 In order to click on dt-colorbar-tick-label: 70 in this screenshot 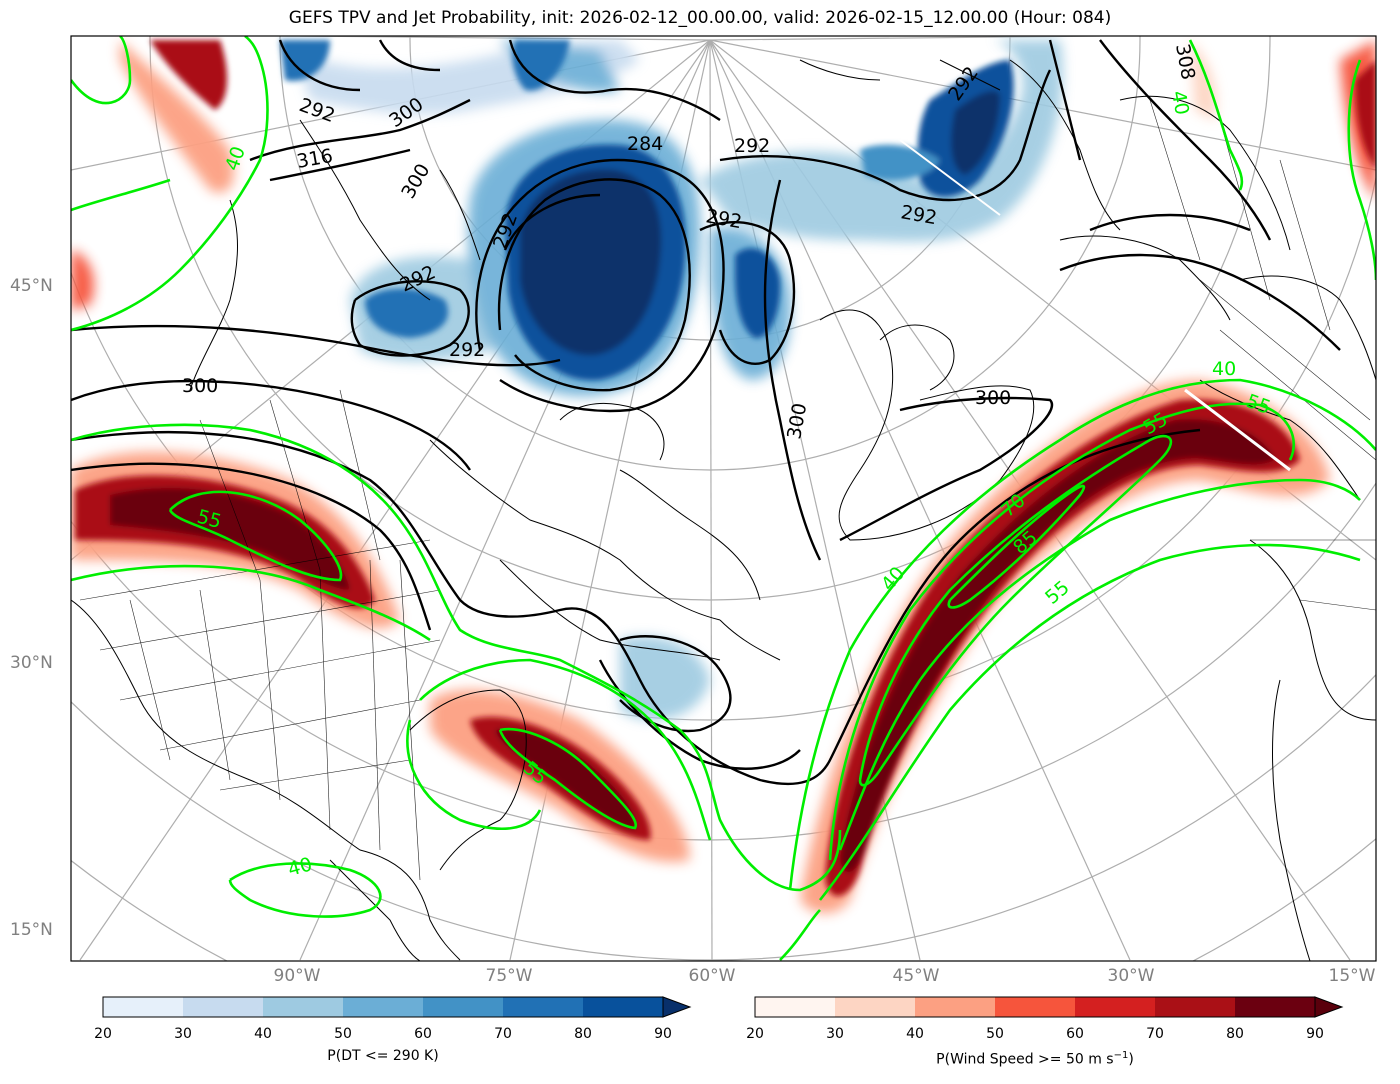, I will do `click(503, 1034)`.